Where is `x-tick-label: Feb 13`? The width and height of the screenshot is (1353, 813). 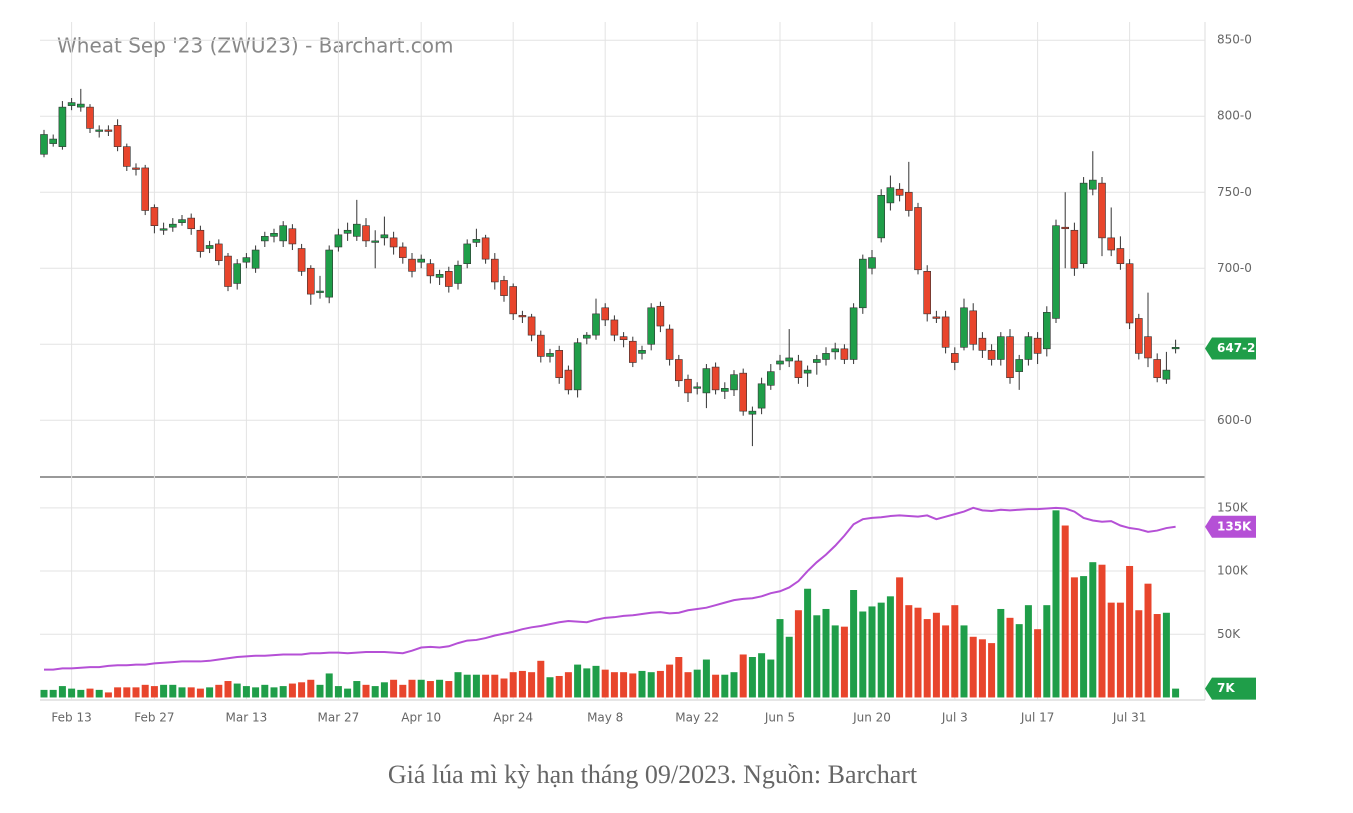
x-tick-label: Feb 13 is located at coordinates (71, 718).